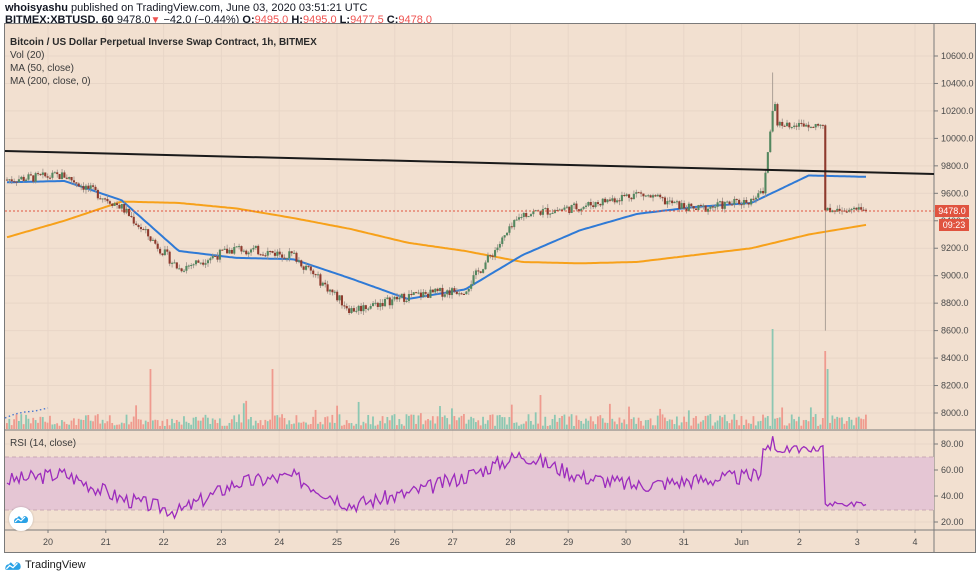 This screenshot has height=580, width=980. I want to click on svg-text: 60.00, so click(952, 470).